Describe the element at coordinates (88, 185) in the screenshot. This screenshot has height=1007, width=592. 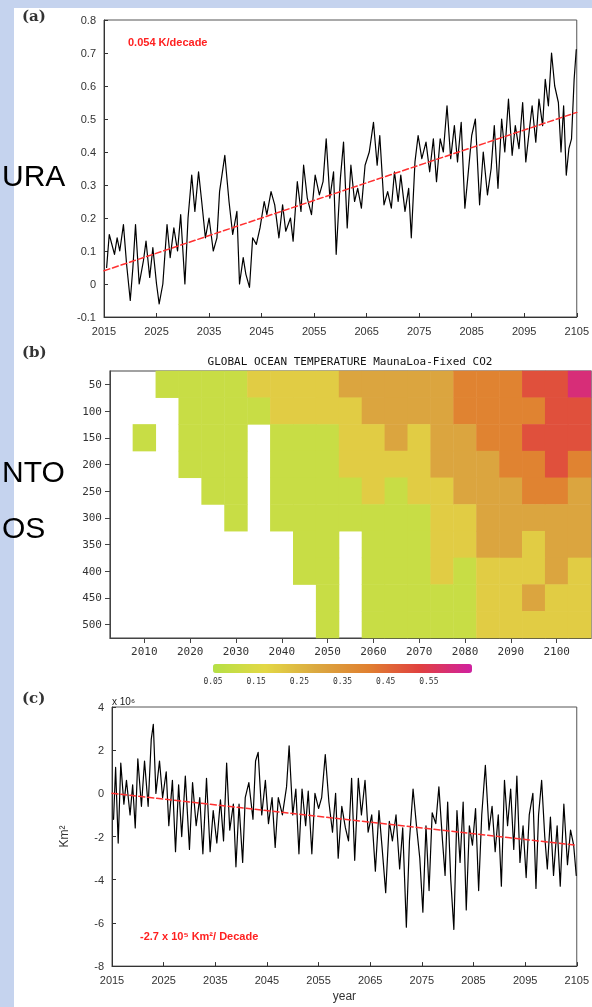
I see `y-tick-label: 0.3` at that location.